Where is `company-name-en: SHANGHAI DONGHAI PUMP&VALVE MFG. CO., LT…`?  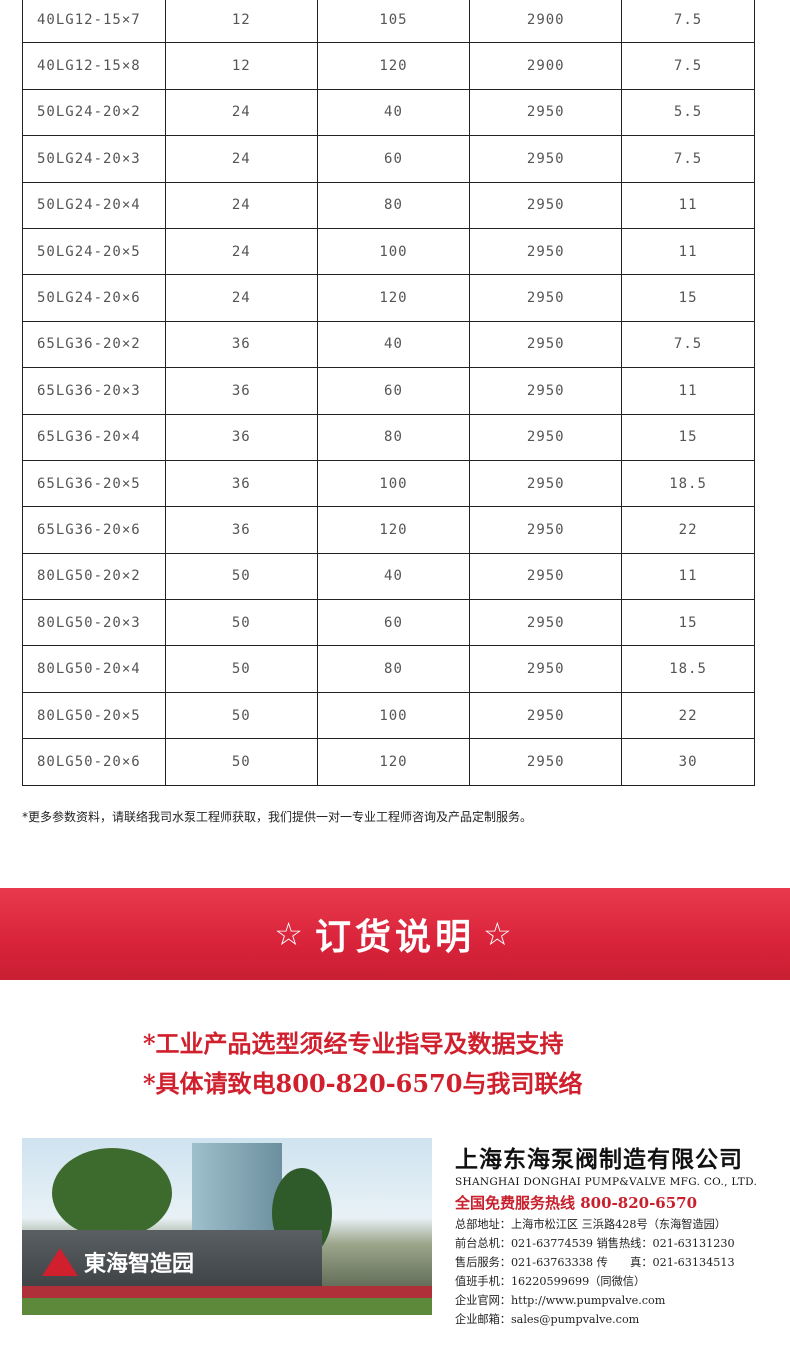
company-name-en: SHANGHAI DONGHAI PUMP&VALVE MFG. CO., LT… is located at coordinates (606, 1182).